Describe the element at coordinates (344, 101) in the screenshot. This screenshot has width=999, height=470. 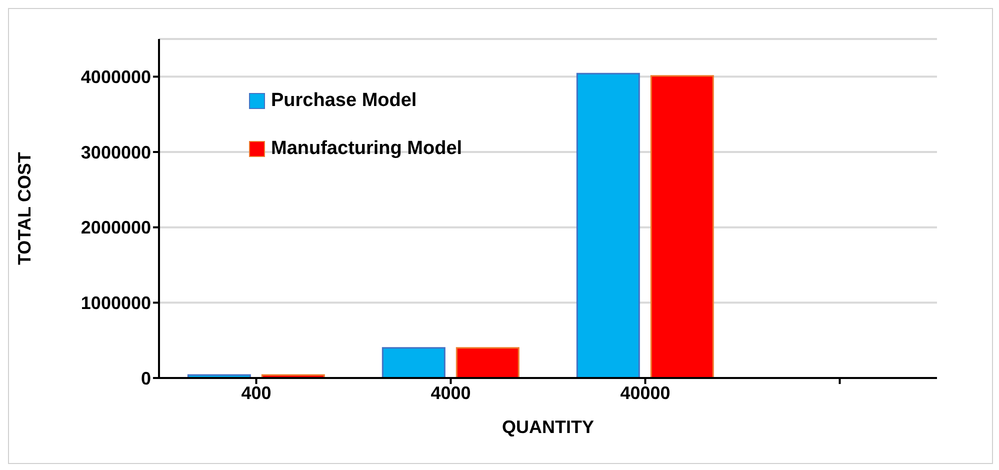
I see `legend-label: Purchase Model` at that location.